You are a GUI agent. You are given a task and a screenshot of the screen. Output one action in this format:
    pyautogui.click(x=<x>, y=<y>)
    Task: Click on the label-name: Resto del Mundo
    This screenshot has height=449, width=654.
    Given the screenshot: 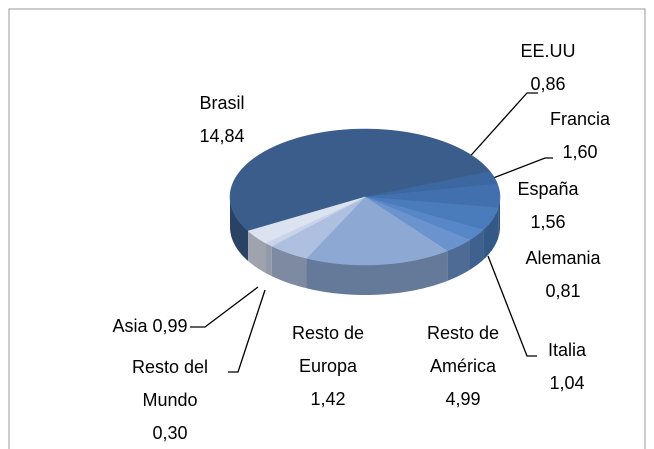 What is the action you would take?
    pyautogui.click(x=170, y=383)
    